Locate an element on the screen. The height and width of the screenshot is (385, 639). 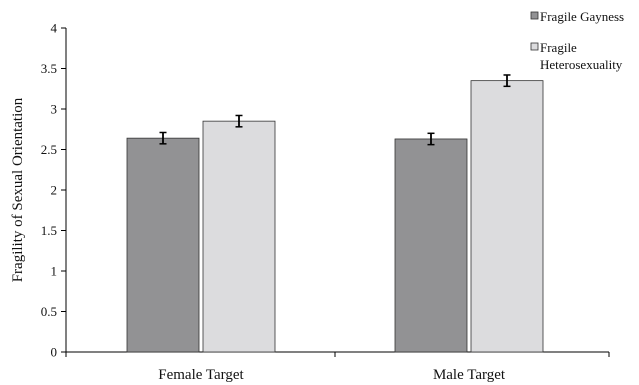
y-tick-label: 0.5 is located at coordinates (49, 311).